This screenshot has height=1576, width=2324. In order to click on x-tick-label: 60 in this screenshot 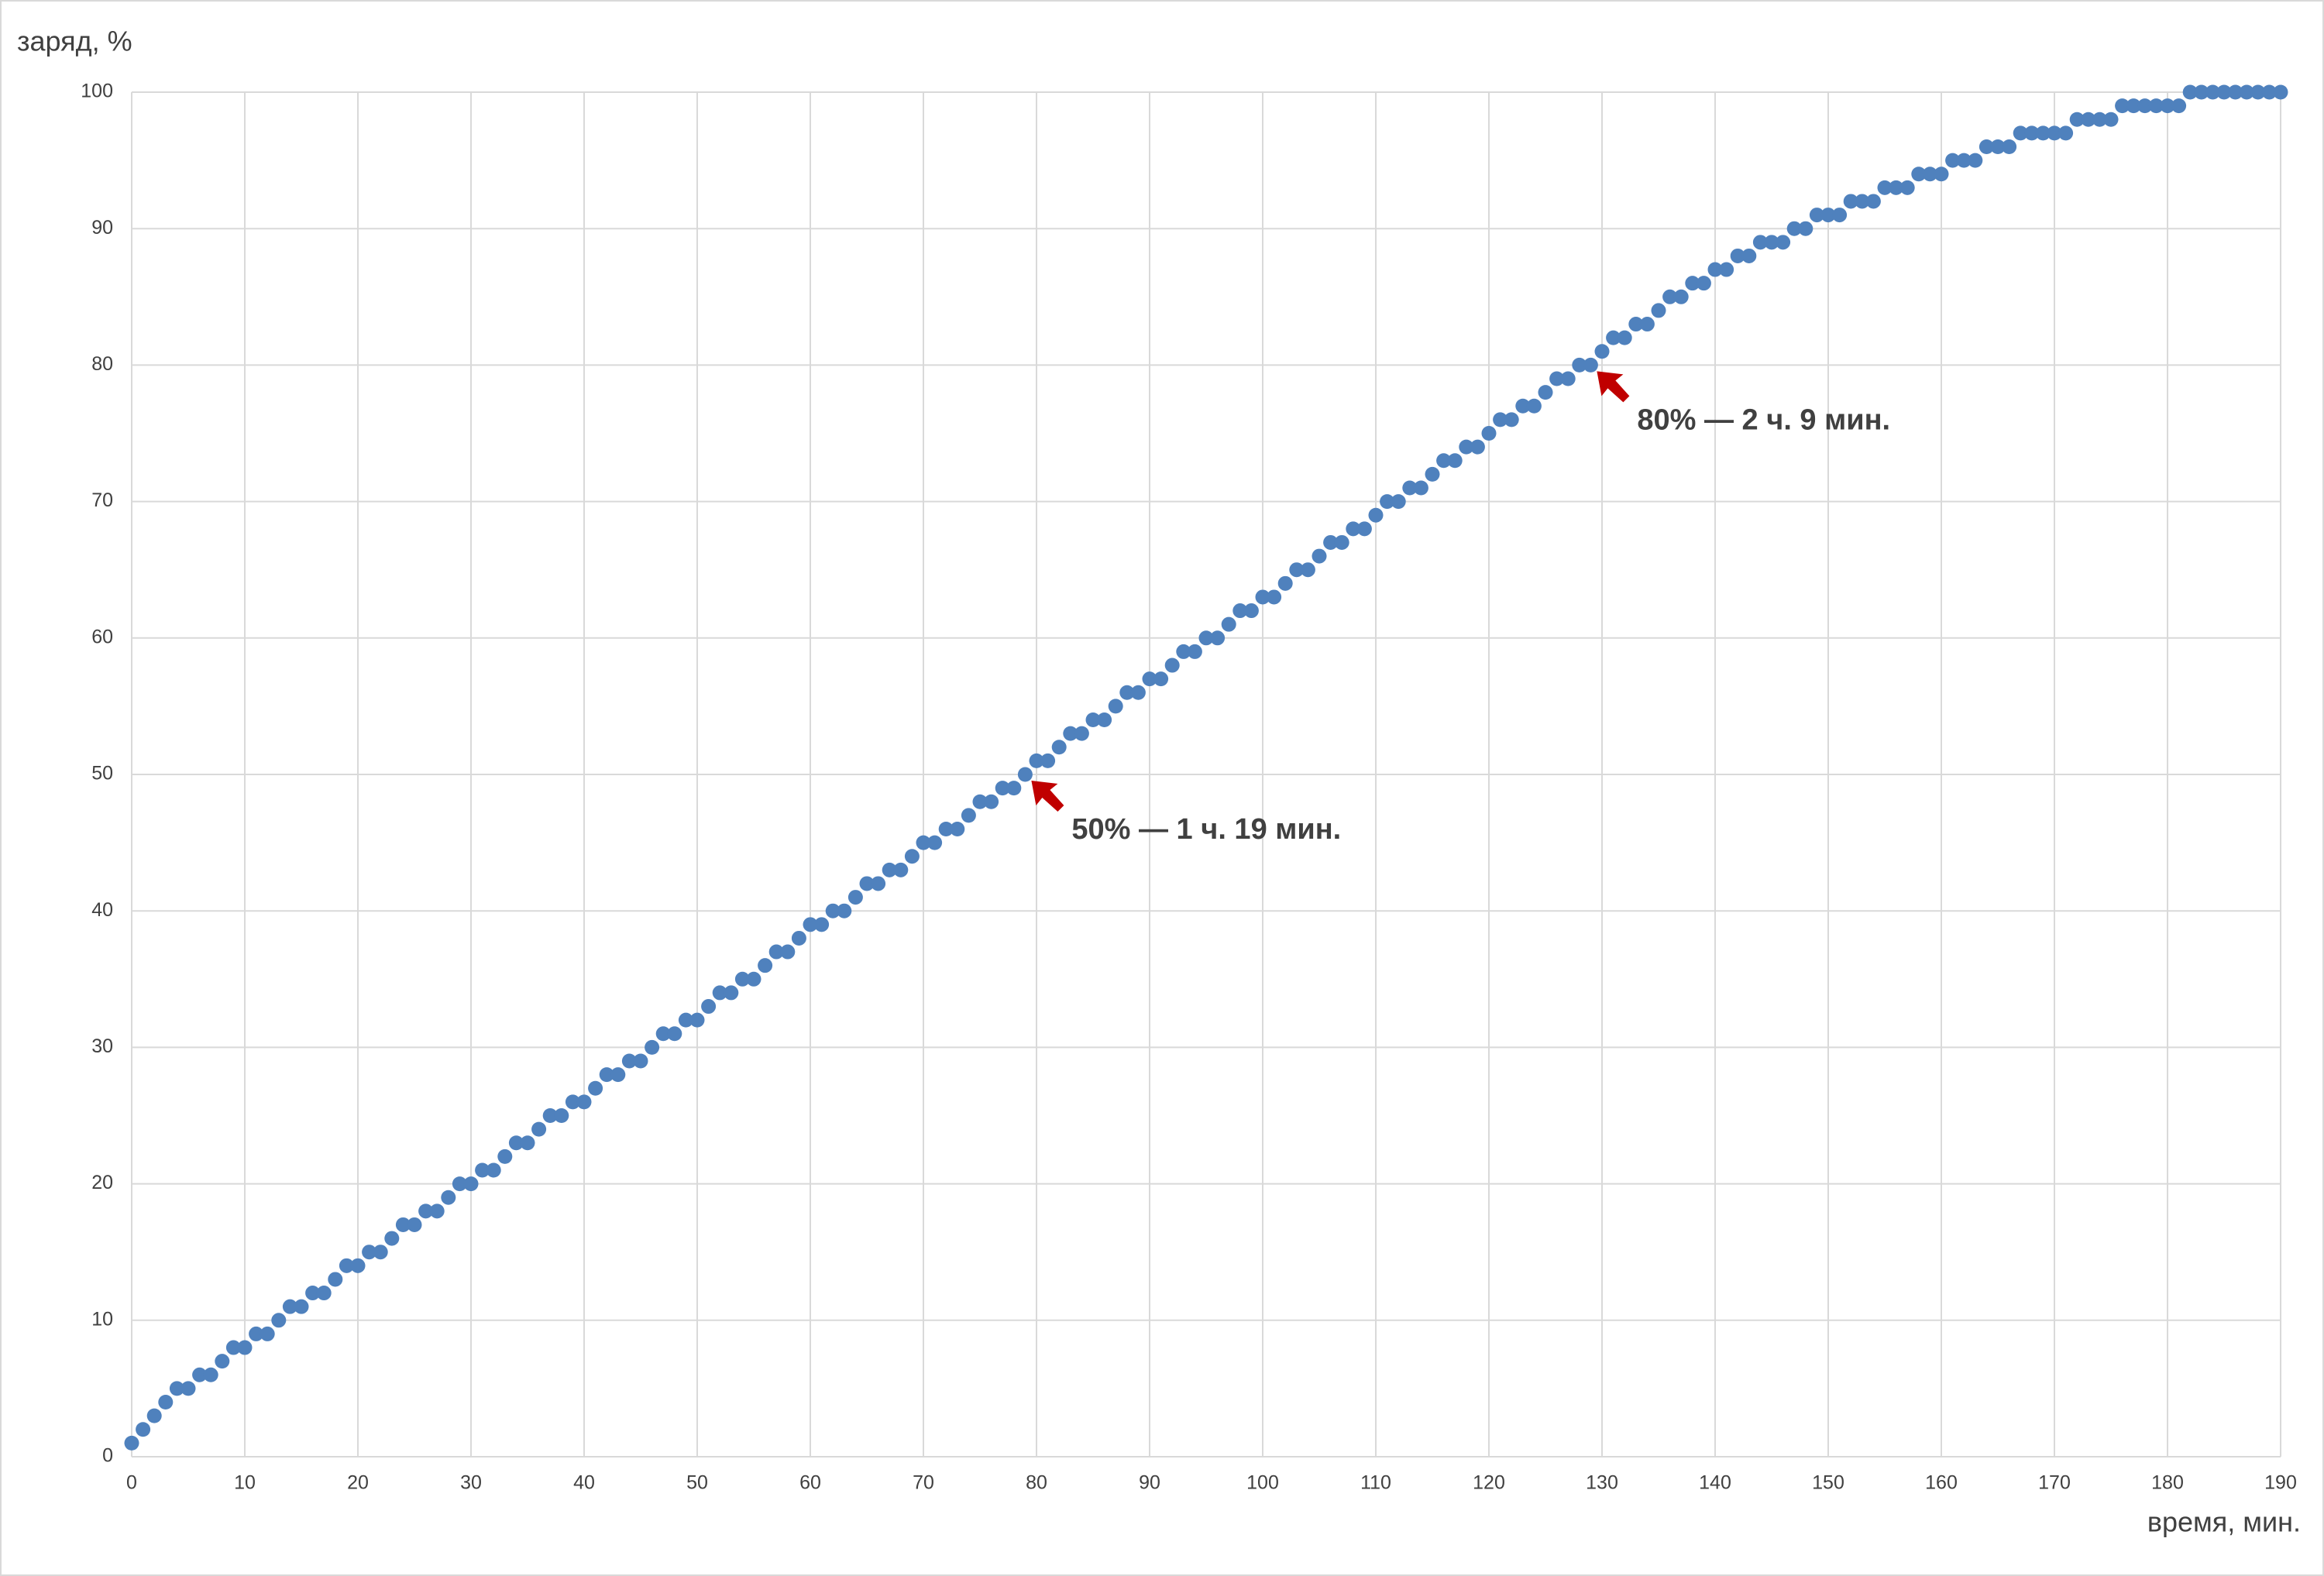, I will do `click(810, 1483)`.